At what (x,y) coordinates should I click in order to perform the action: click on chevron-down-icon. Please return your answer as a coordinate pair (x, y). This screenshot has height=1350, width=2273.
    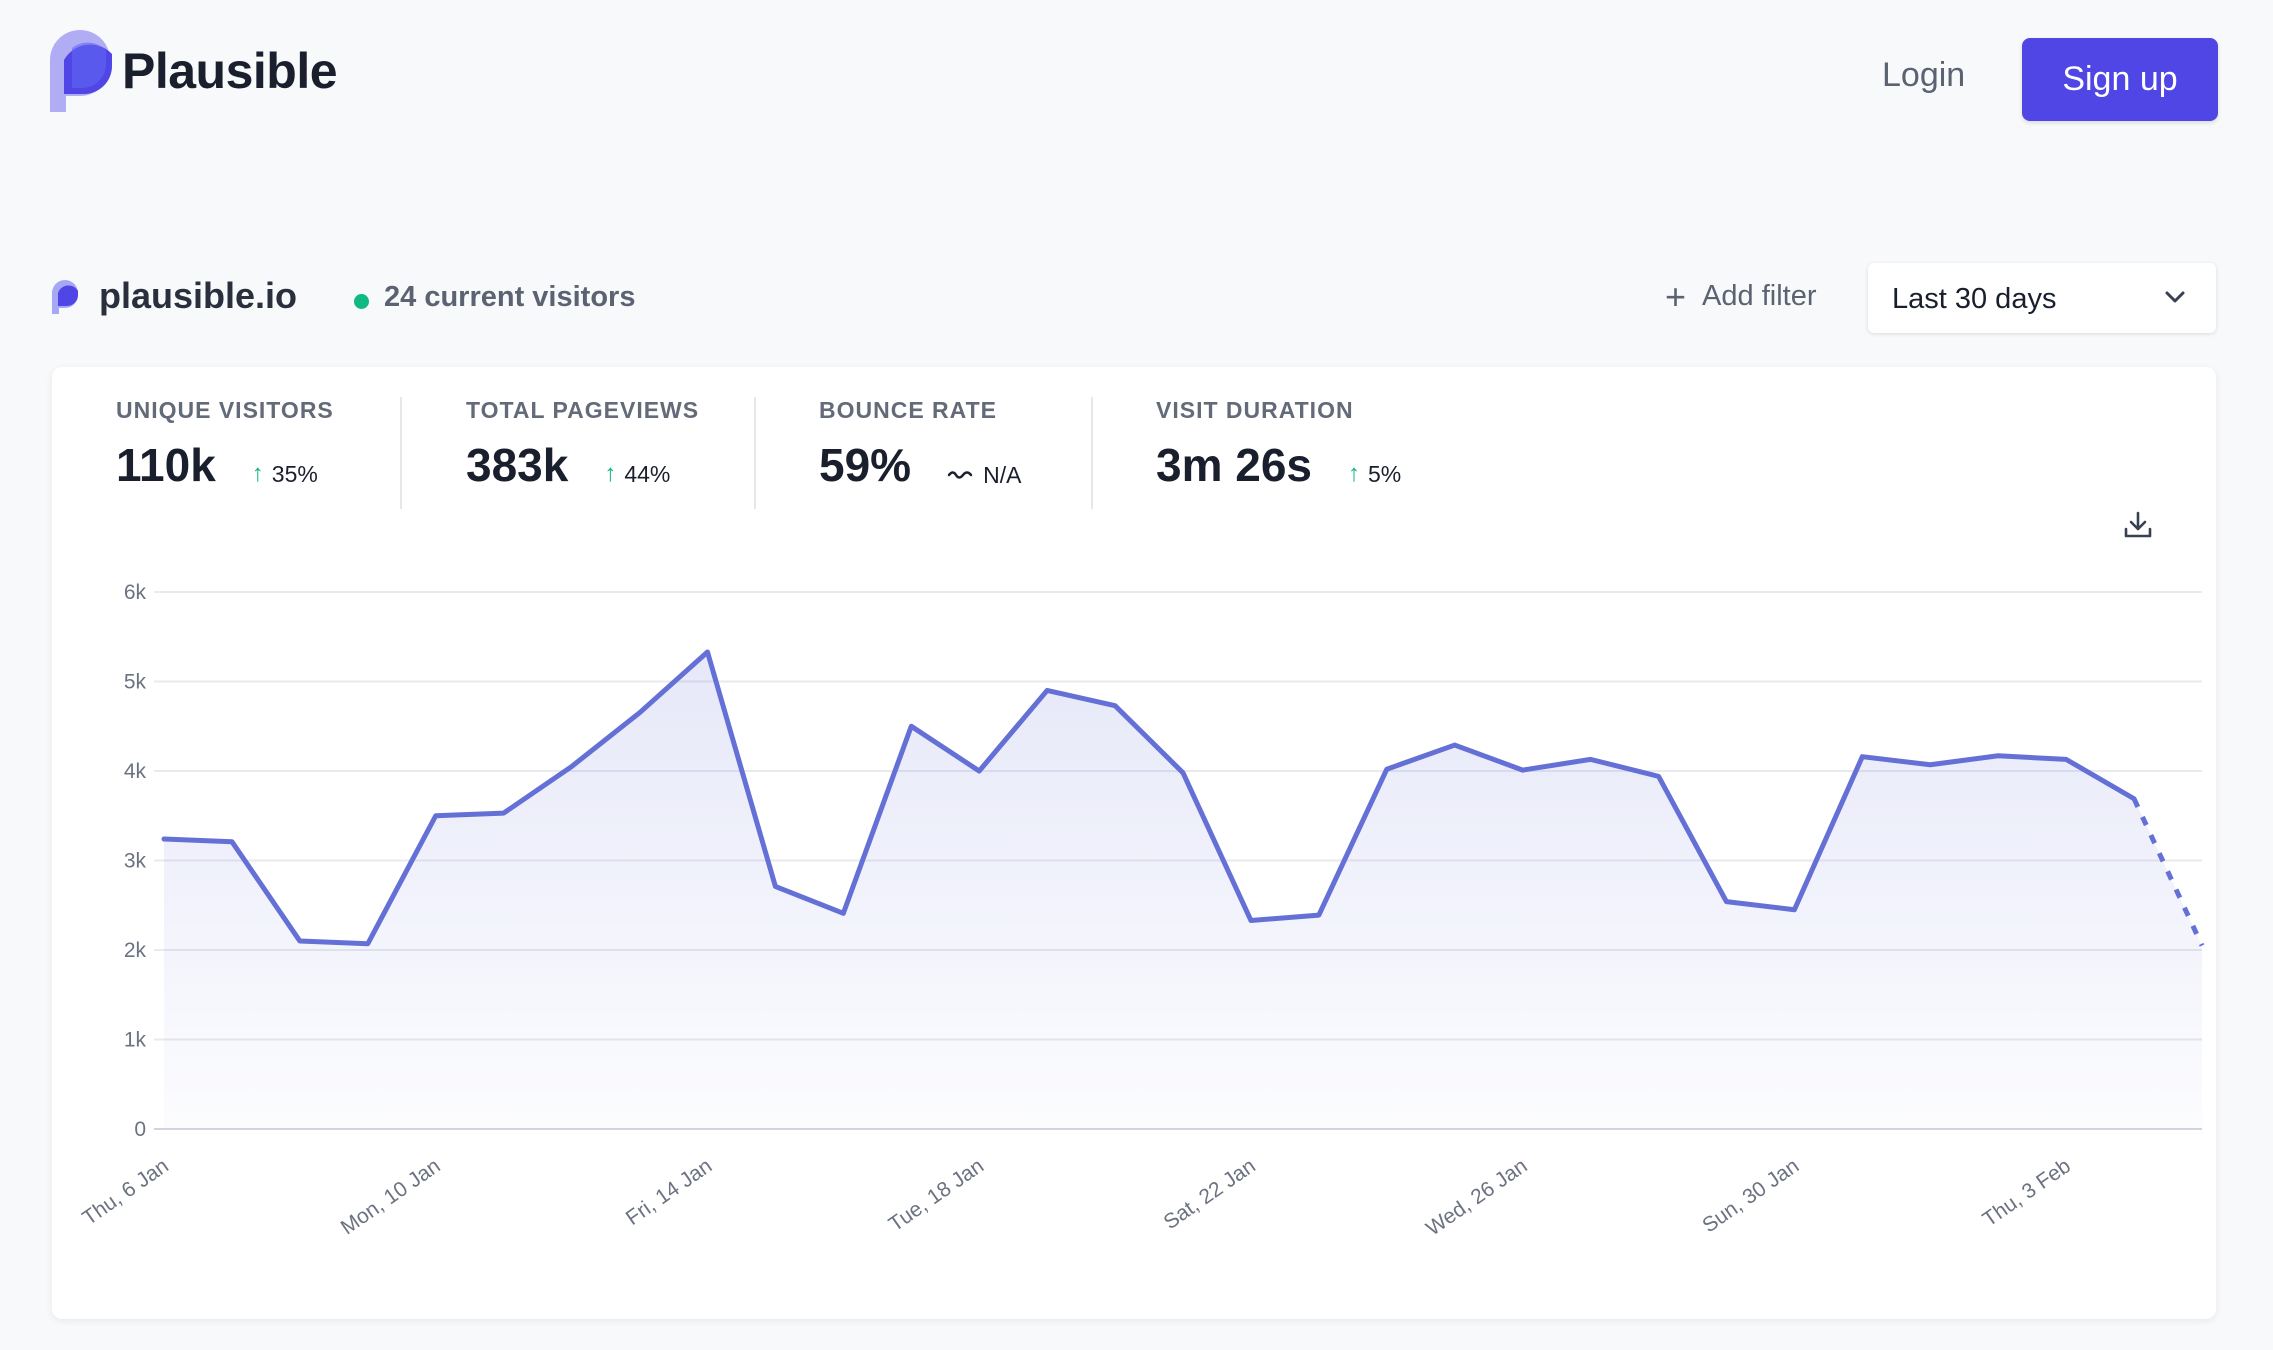
    Looking at the image, I should click on (2175, 297).